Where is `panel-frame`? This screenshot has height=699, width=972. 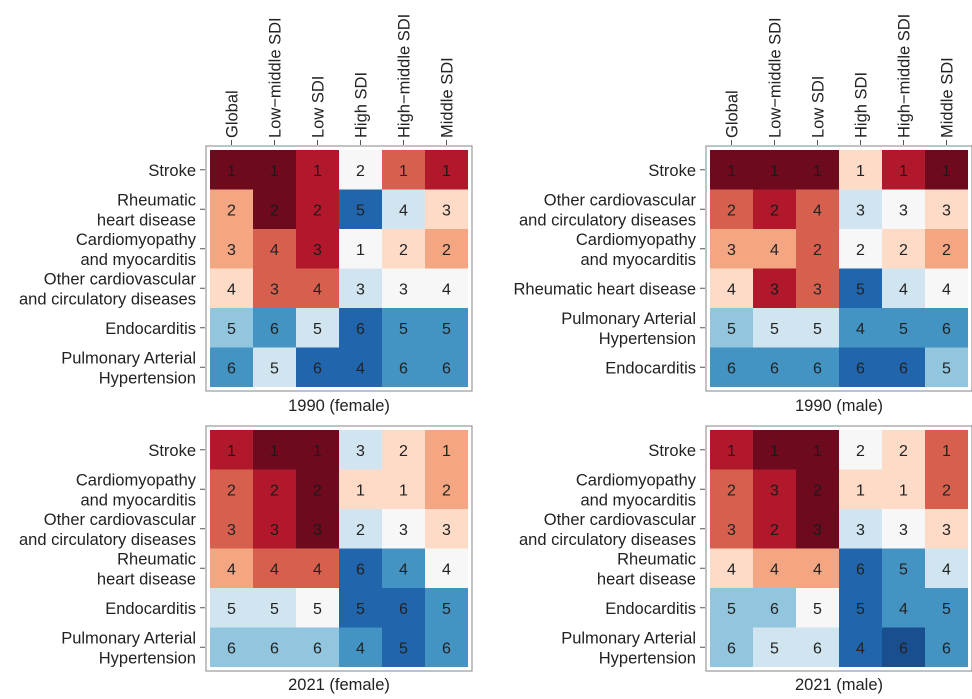 panel-frame is located at coordinates (838, 548).